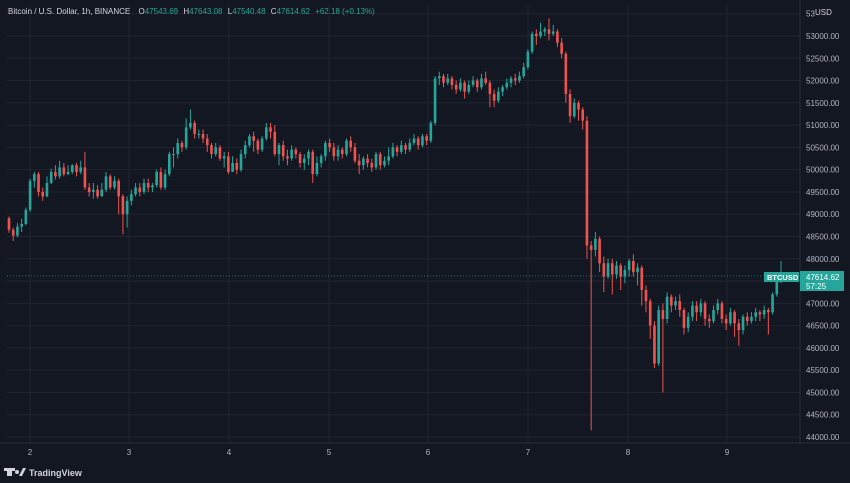 This screenshot has width=850, height=483. I want to click on price-tag-bg, so click(822, 281).